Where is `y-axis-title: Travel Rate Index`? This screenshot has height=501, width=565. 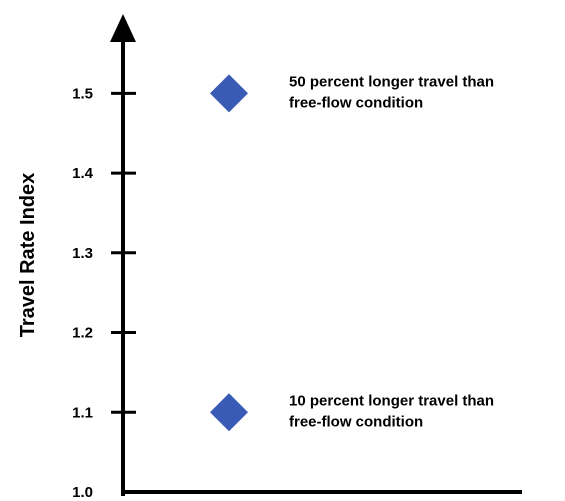
y-axis-title: Travel Rate Index is located at coordinates (28, 255).